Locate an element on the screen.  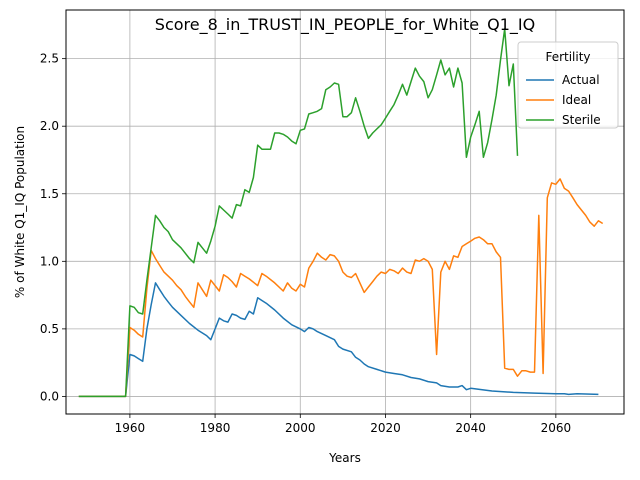
legend-box is located at coordinates (568, 85).